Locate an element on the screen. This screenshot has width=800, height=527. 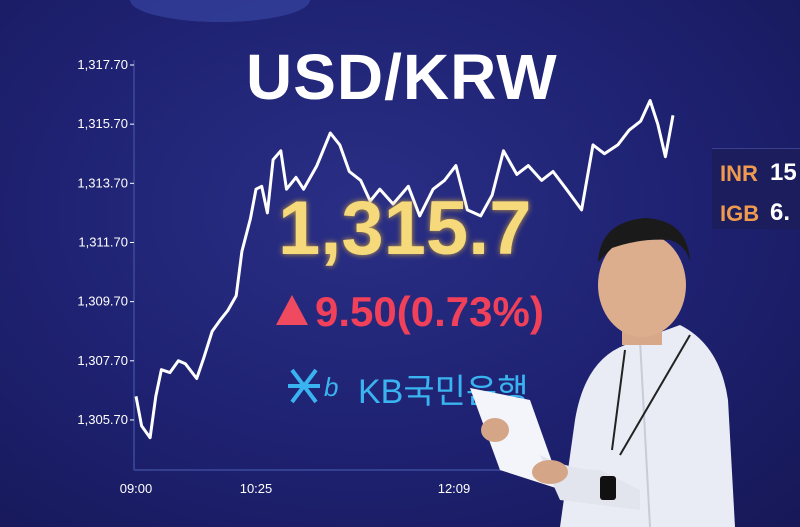
watch is located at coordinates (608, 488).